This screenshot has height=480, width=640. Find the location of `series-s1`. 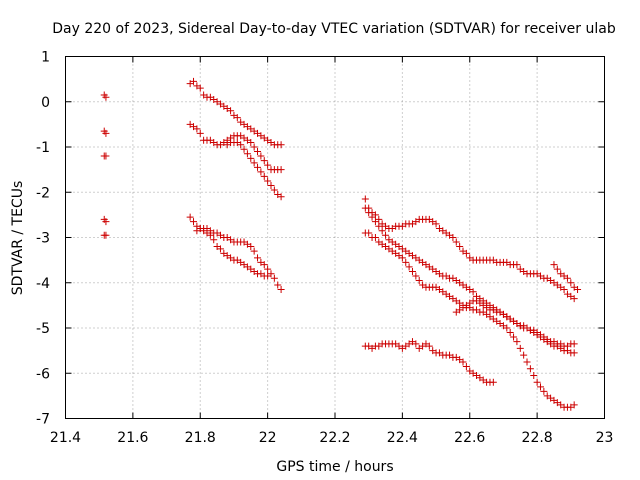

series-s1 is located at coordinates (105, 96).